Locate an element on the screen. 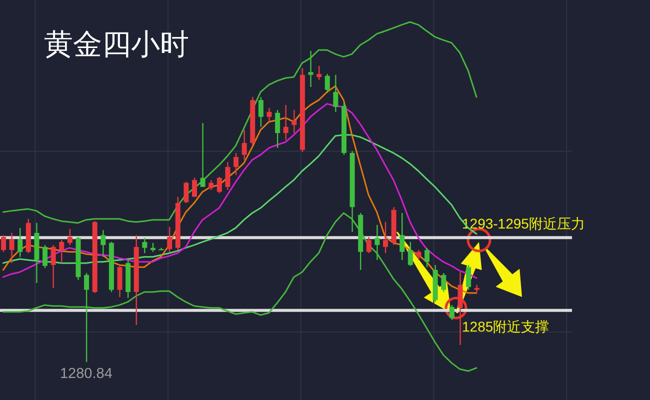  ref-line-label: 1285附近支撑 is located at coordinates (506, 326).